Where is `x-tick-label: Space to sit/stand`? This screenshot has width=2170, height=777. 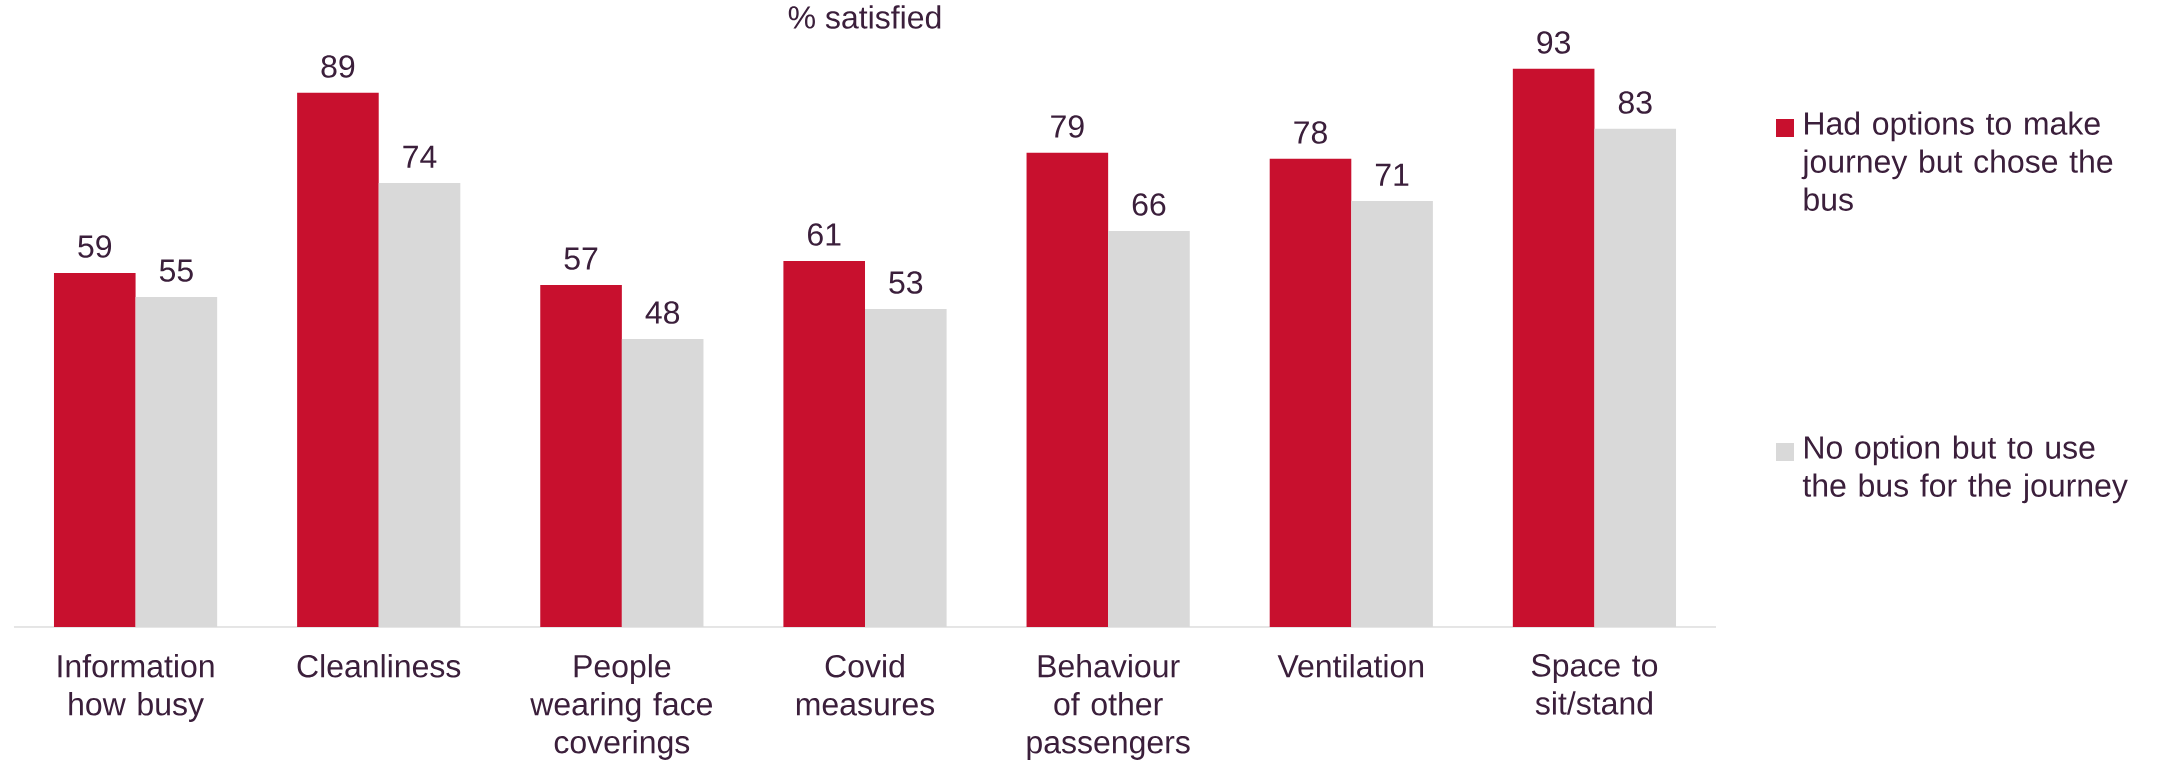 x-tick-label: Space to sit/stand is located at coordinates (1594, 684).